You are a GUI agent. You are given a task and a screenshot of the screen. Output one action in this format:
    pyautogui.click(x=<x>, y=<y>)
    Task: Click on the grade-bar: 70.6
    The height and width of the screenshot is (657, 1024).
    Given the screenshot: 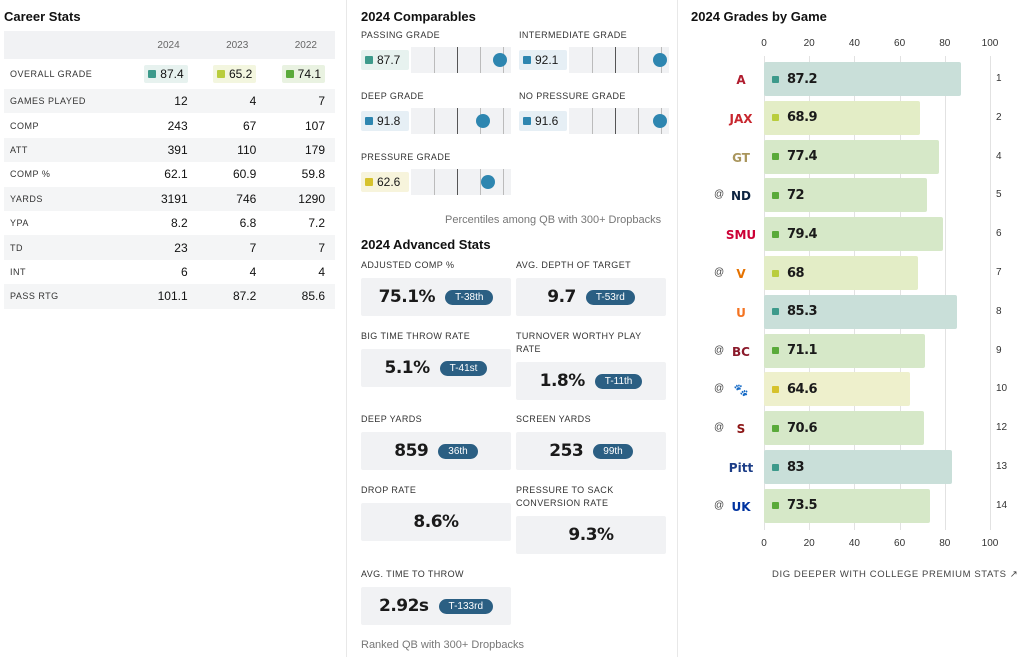 What is the action you would take?
    pyautogui.click(x=844, y=428)
    